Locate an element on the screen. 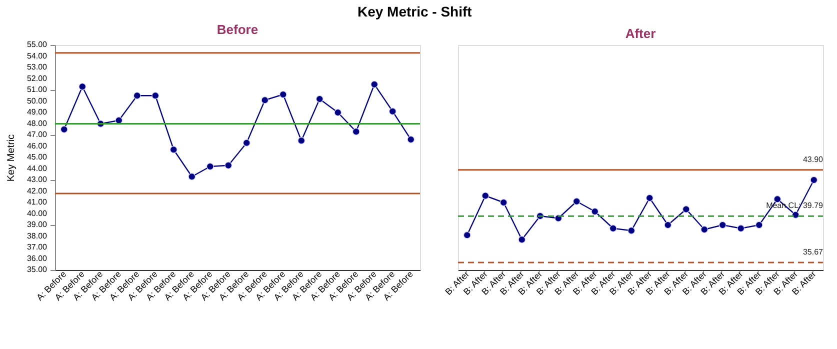 Image resolution: width=837 pixels, height=349 pixels. ref-line-label: 35.67 is located at coordinates (813, 251).